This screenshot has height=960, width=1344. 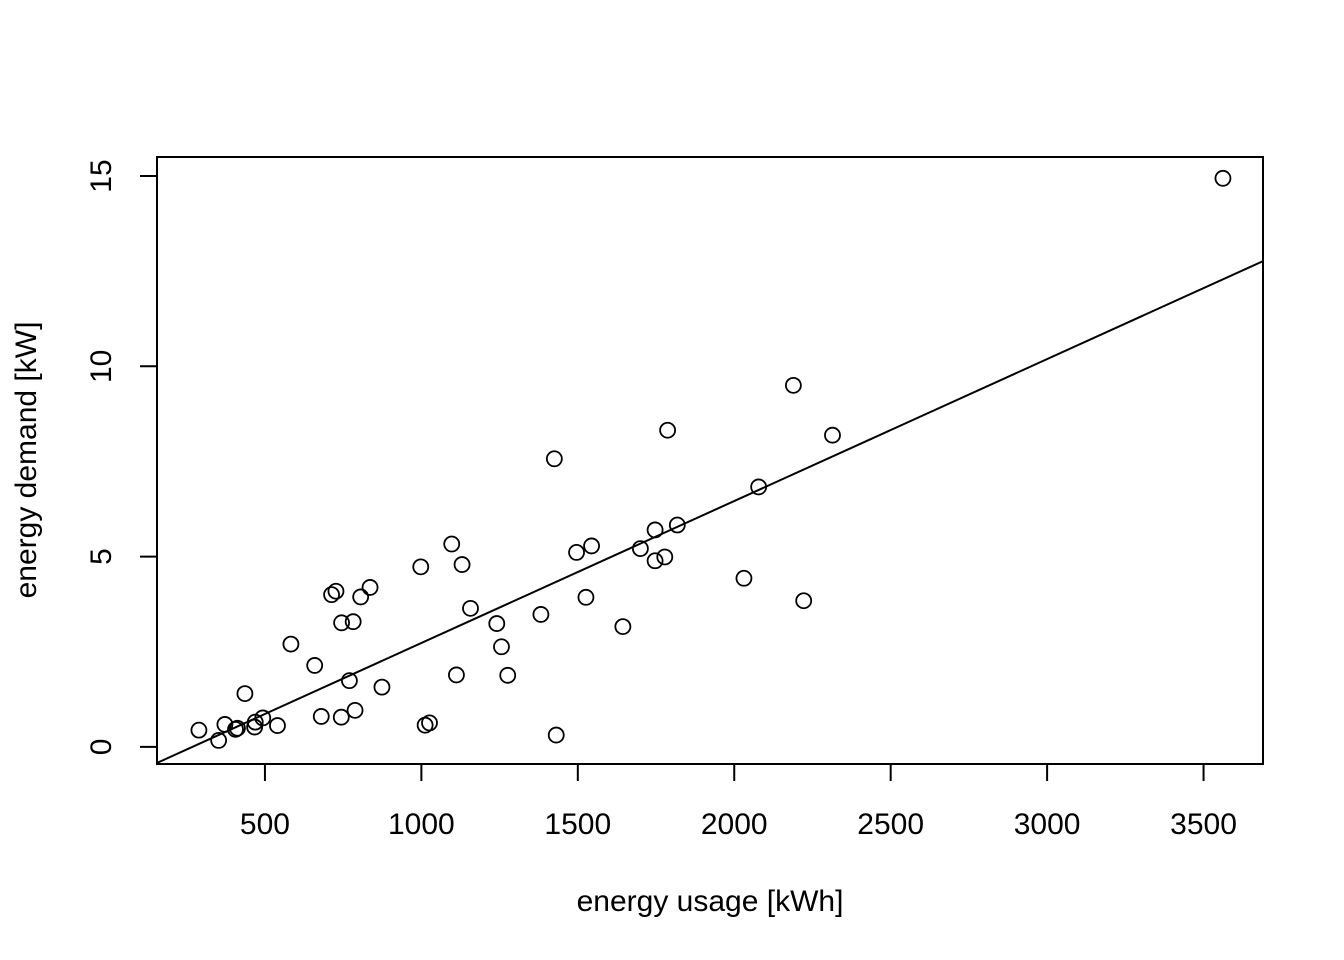 What do you see at coordinates (101, 747) in the screenshot?
I see `y-tick-label: 0` at bounding box center [101, 747].